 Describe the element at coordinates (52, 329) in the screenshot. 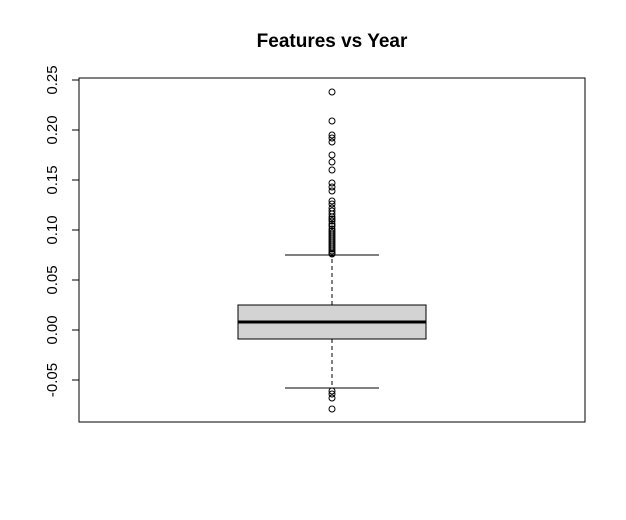

I see `y-tick-label: 0.00` at that location.